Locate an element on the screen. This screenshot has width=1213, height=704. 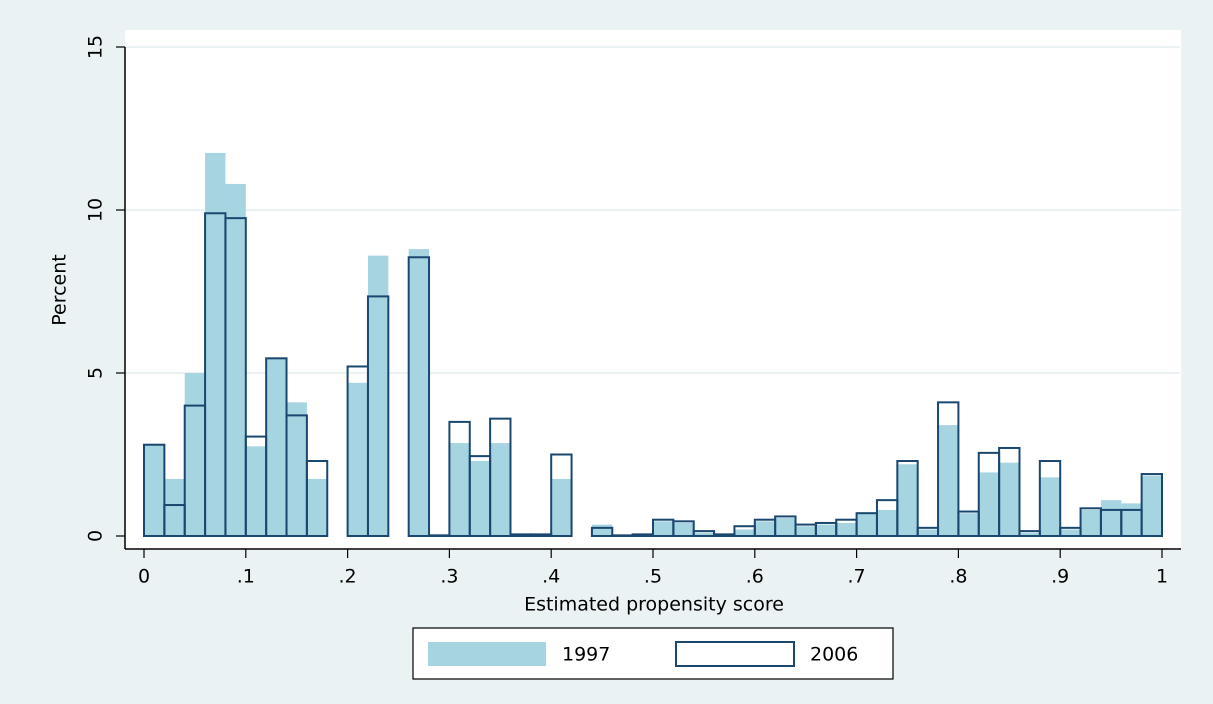
x-tick-label: .4 is located at coordinates (551, 577).